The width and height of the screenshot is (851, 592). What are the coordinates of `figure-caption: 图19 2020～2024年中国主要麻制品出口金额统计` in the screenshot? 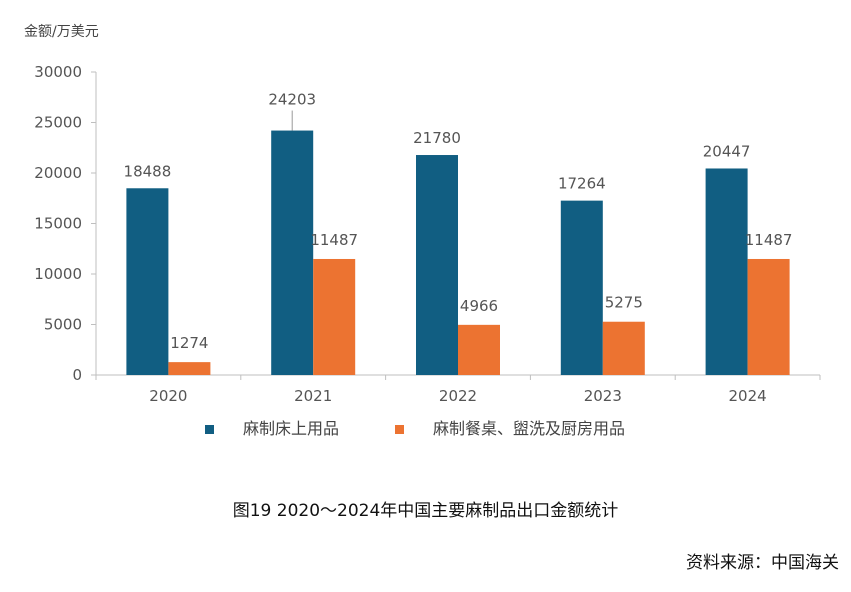 It's located at (425, 511).